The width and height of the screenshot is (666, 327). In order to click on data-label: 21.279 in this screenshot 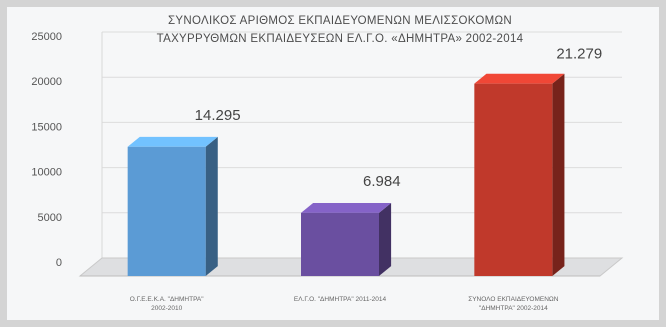, I will do `click(579, 54)`.